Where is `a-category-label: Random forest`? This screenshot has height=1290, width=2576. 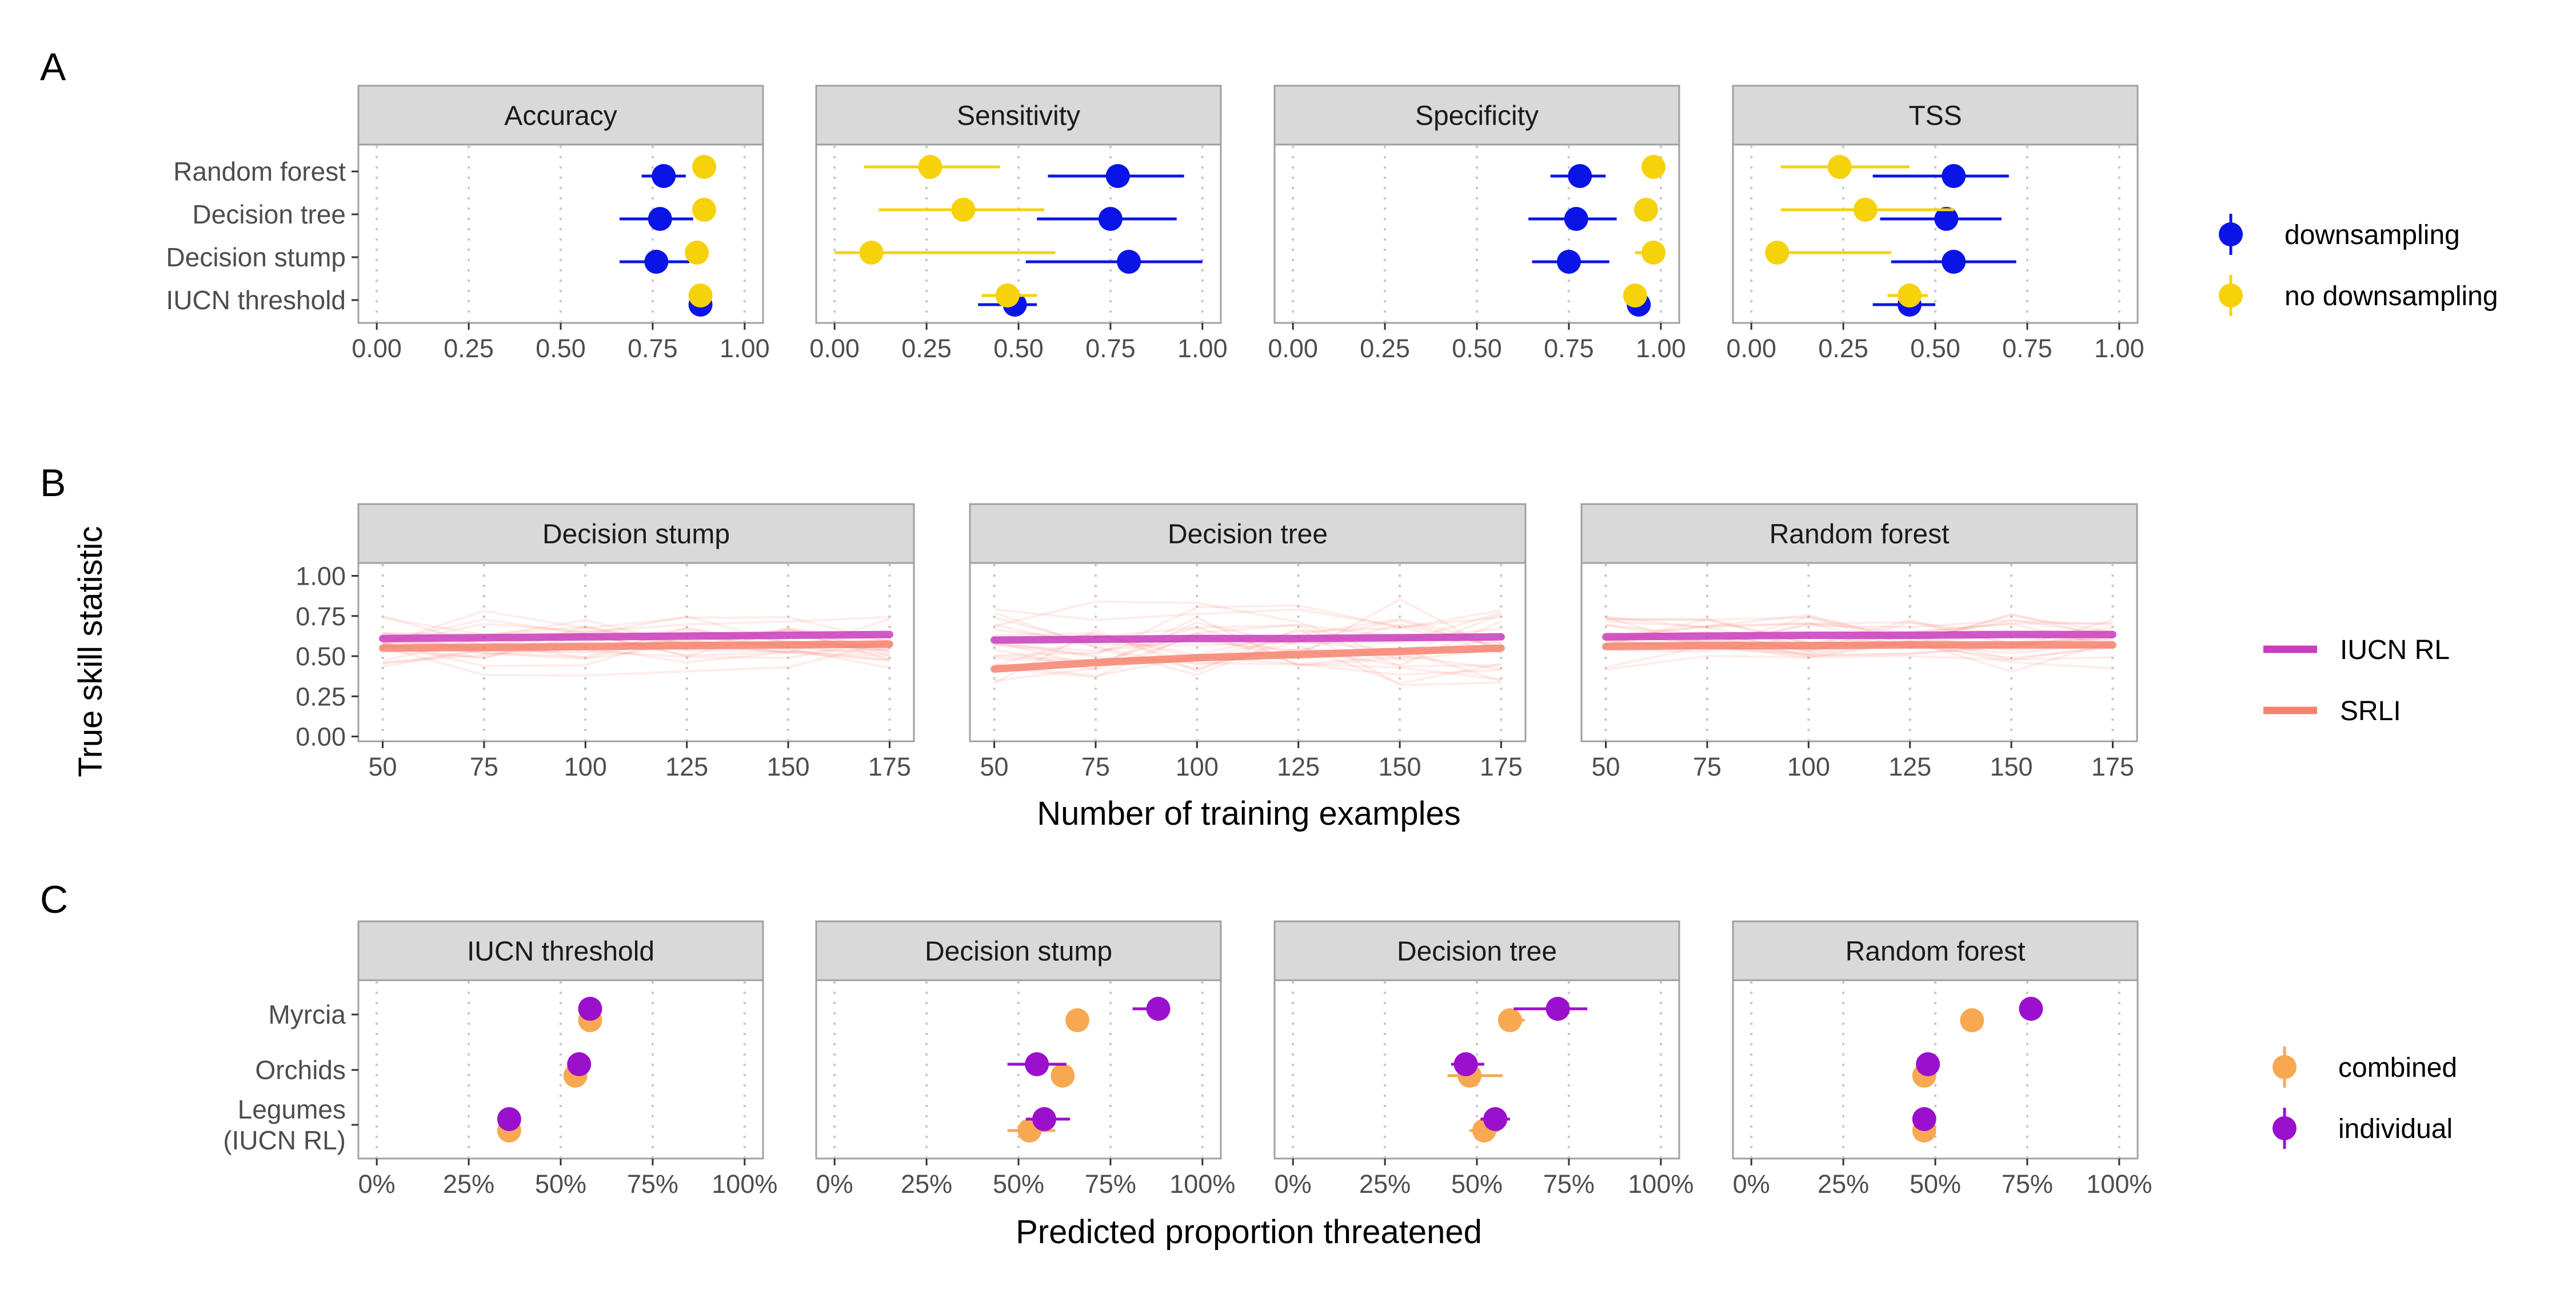
a-category-label: Random forest is located at coordinates (259, 171).